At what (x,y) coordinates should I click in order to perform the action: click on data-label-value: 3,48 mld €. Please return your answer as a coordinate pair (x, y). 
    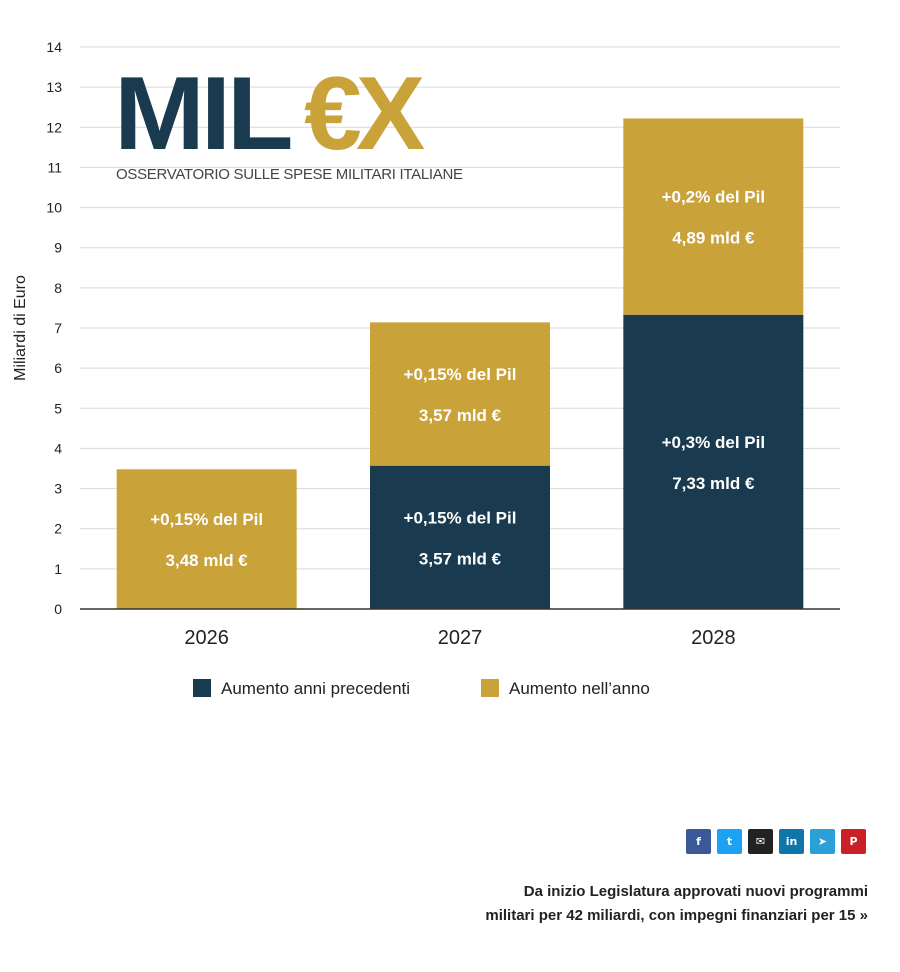
    Looking at the image, I should click on (207, 560).